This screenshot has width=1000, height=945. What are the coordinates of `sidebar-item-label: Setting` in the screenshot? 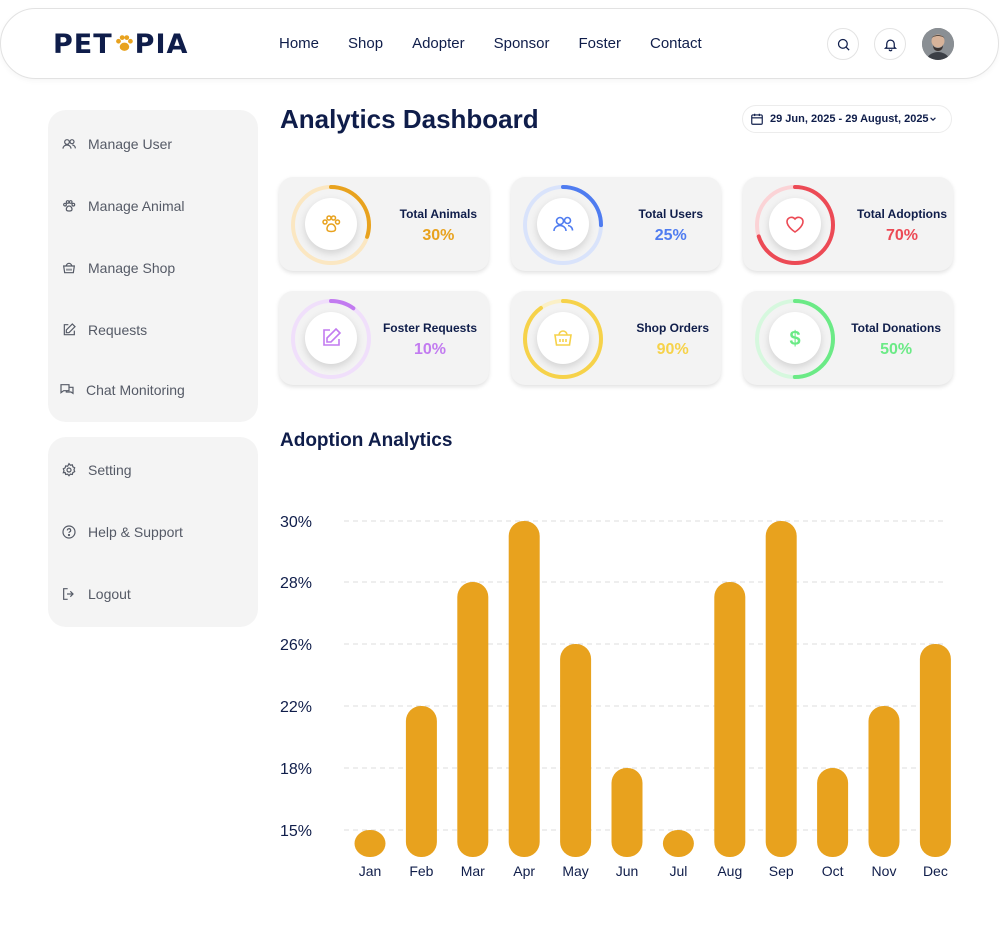 It's located at (110, 470).